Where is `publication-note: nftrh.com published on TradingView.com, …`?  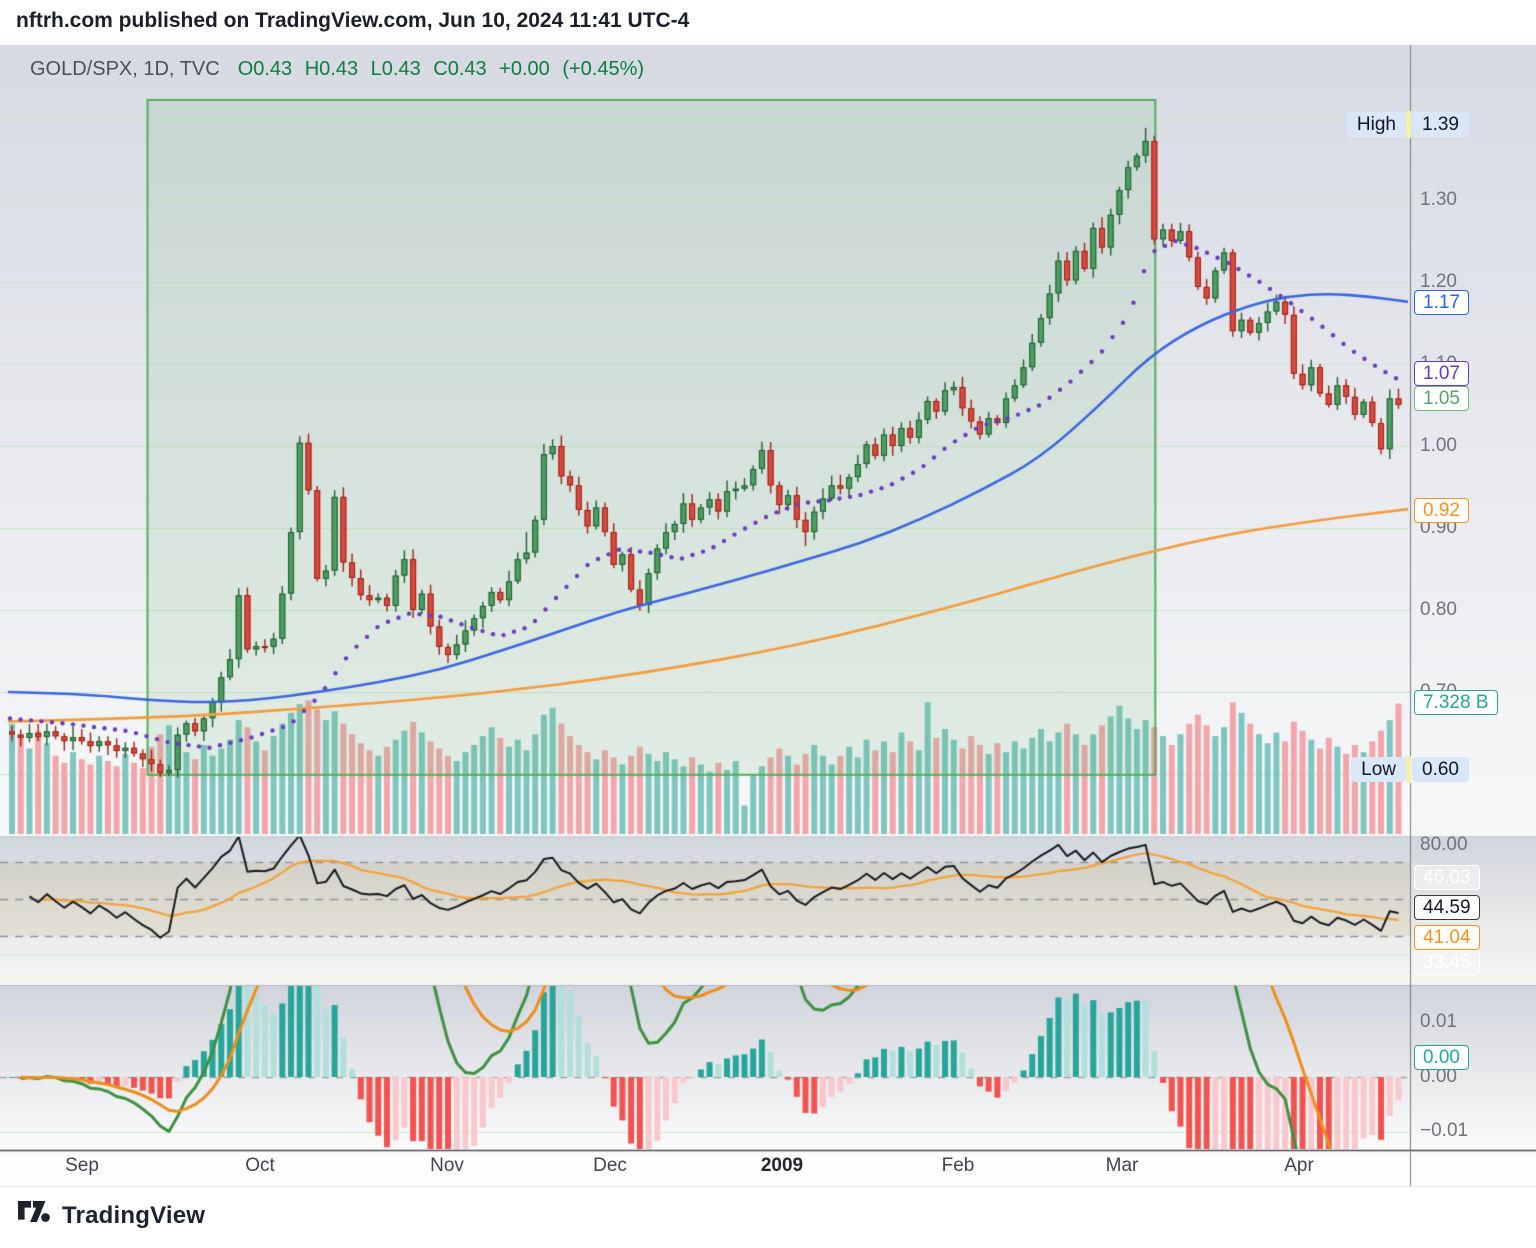
publication-note: nftrh.com published on TradingView.com, … is located at coordinates (353, 20).